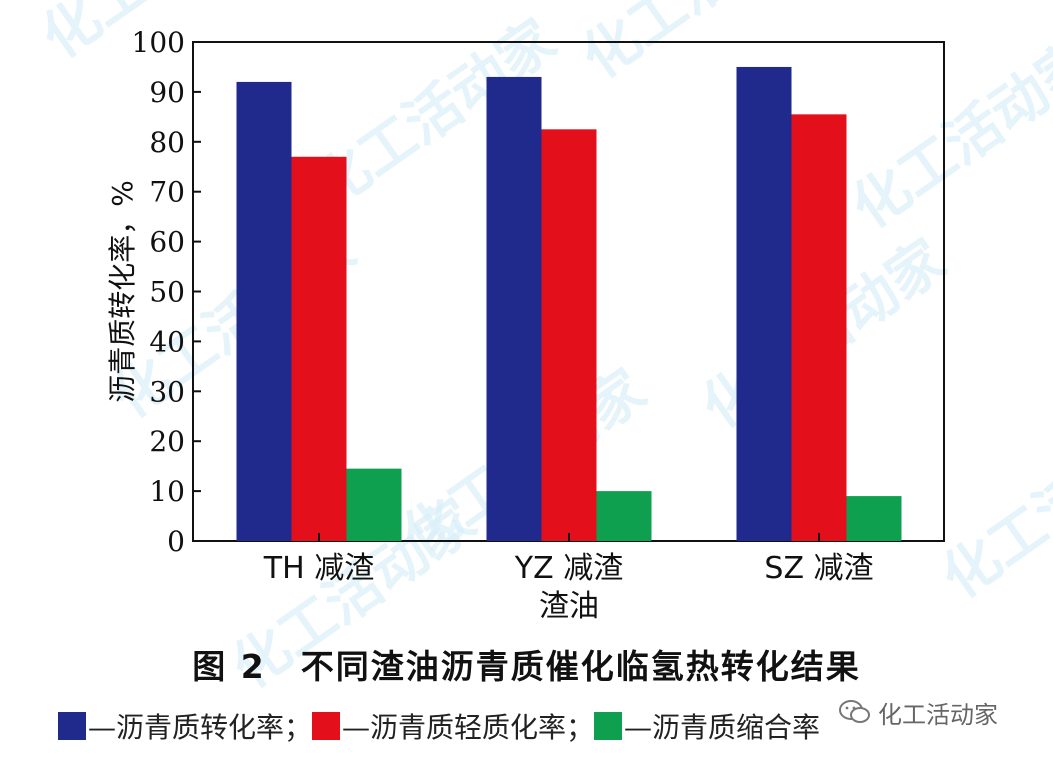 The image size is (1053, 758). What do you see at coordinates (854, 711) in the screenshot?
I see `wechat-icon` at bounding box center [854, 711].